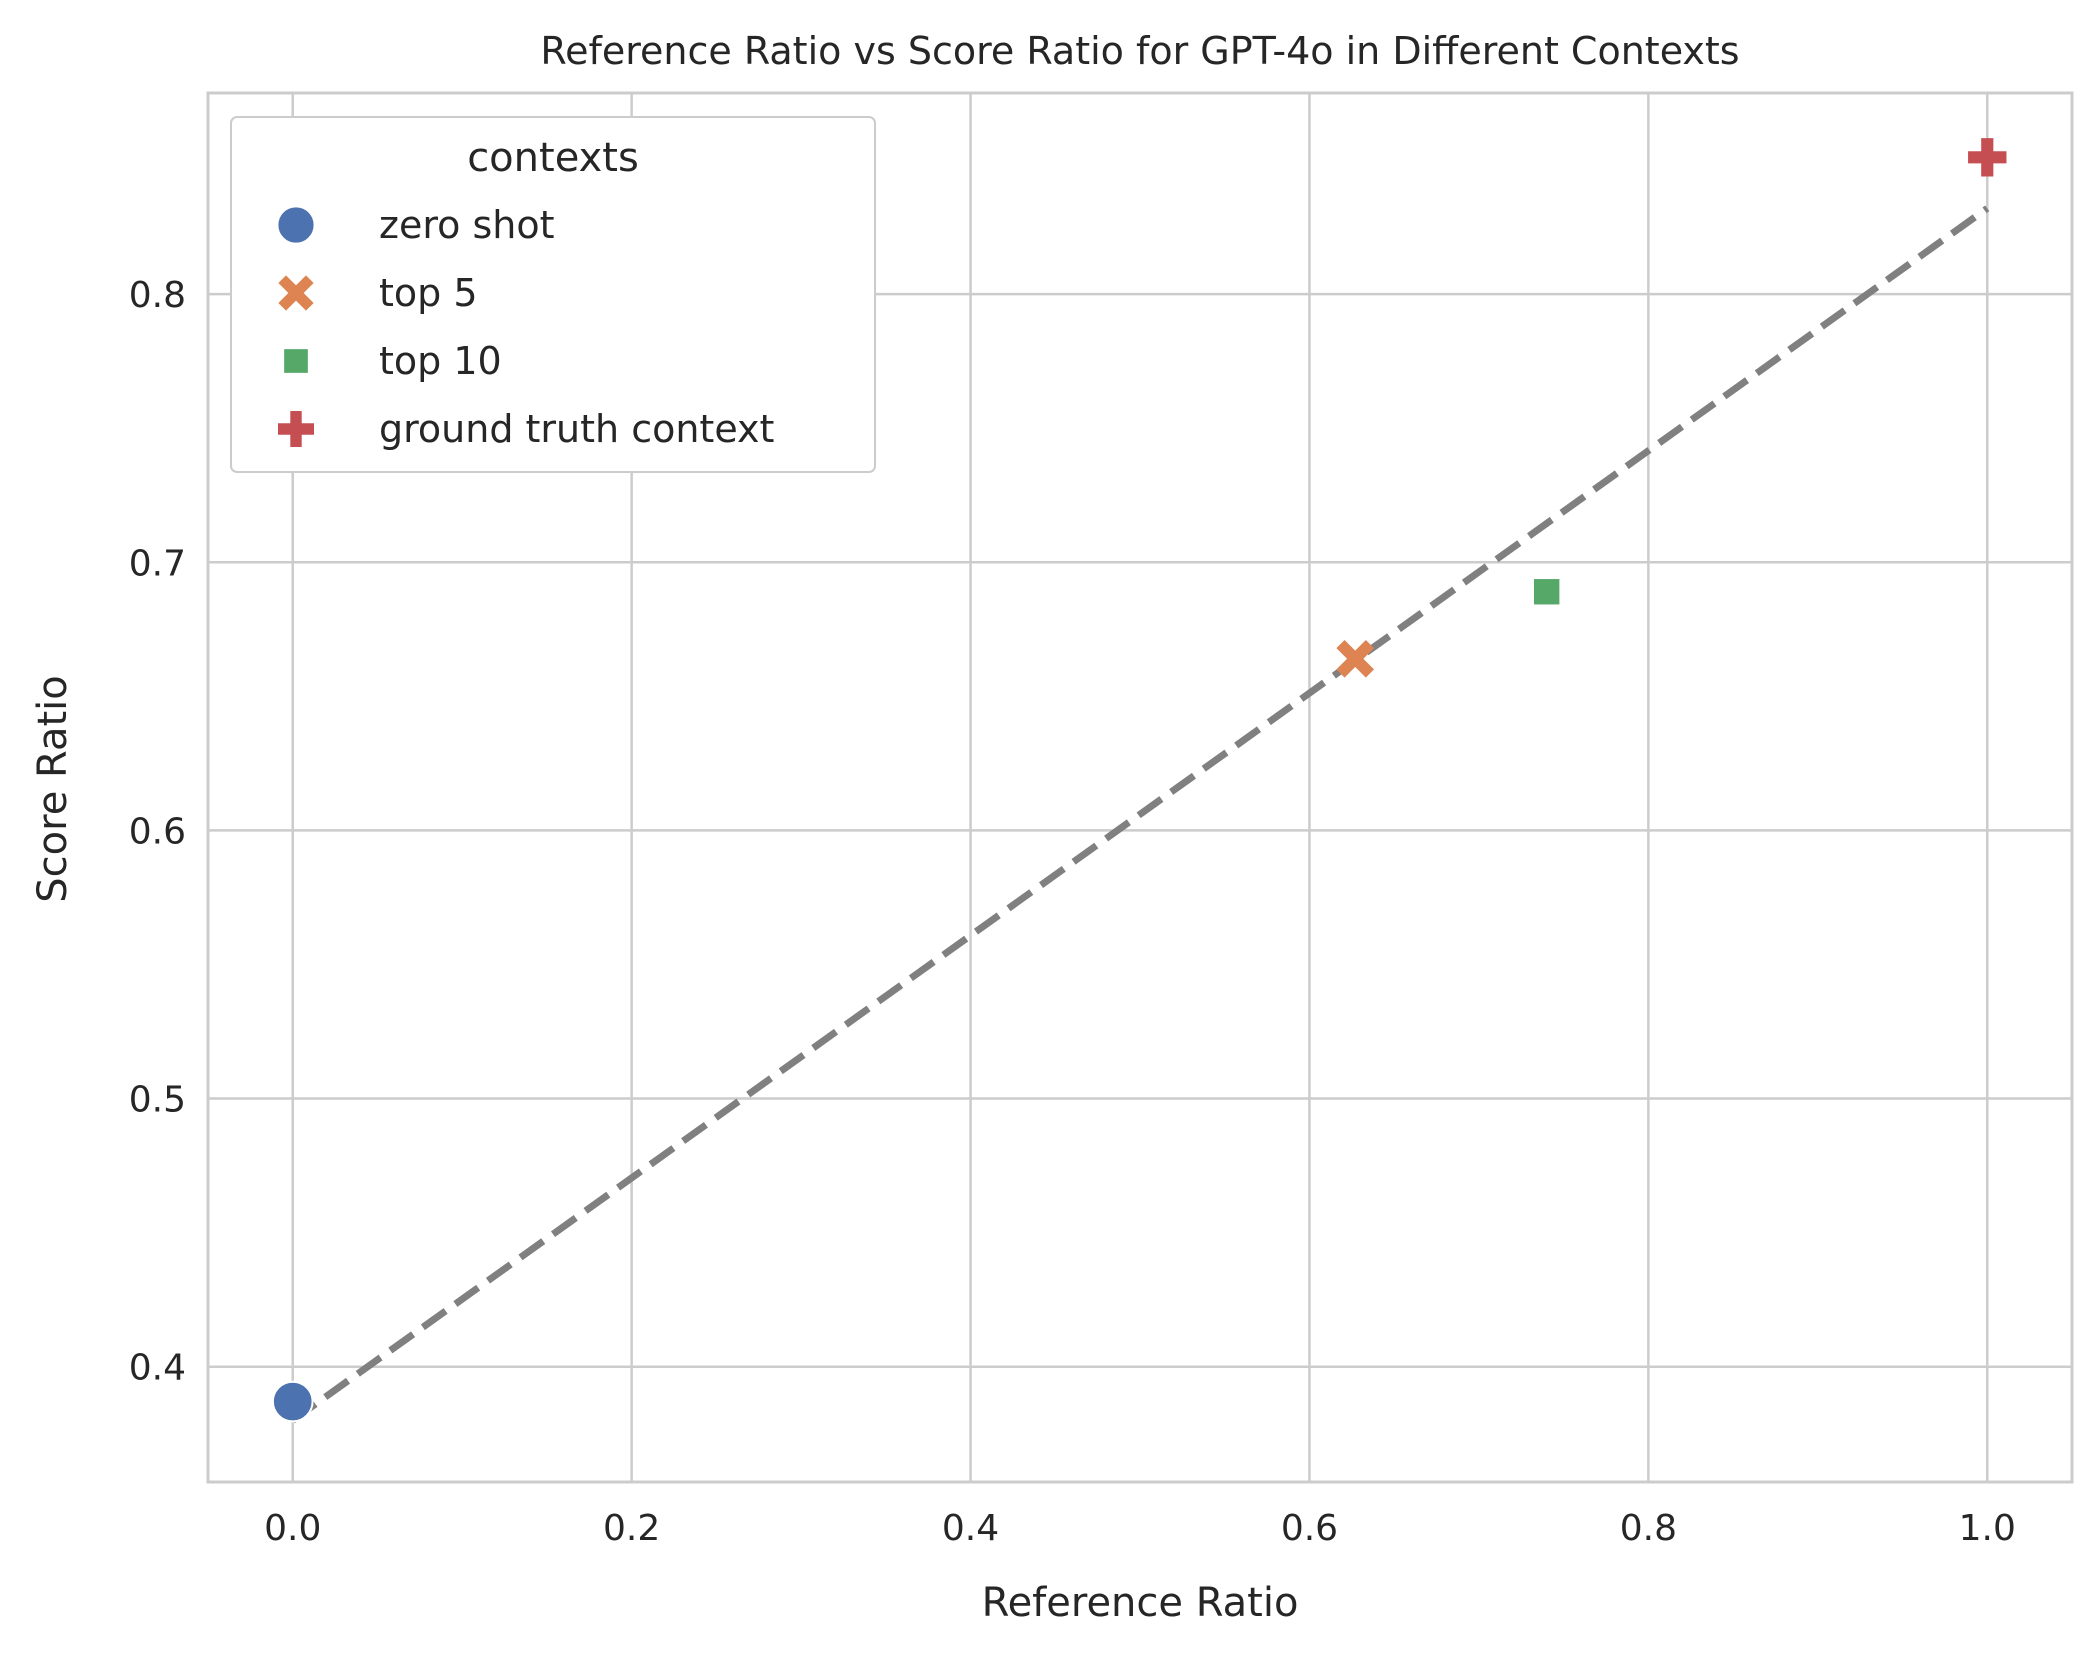 The image size is (2097, 1658). I want to click on point-zero-shot, so click(292, 1401).